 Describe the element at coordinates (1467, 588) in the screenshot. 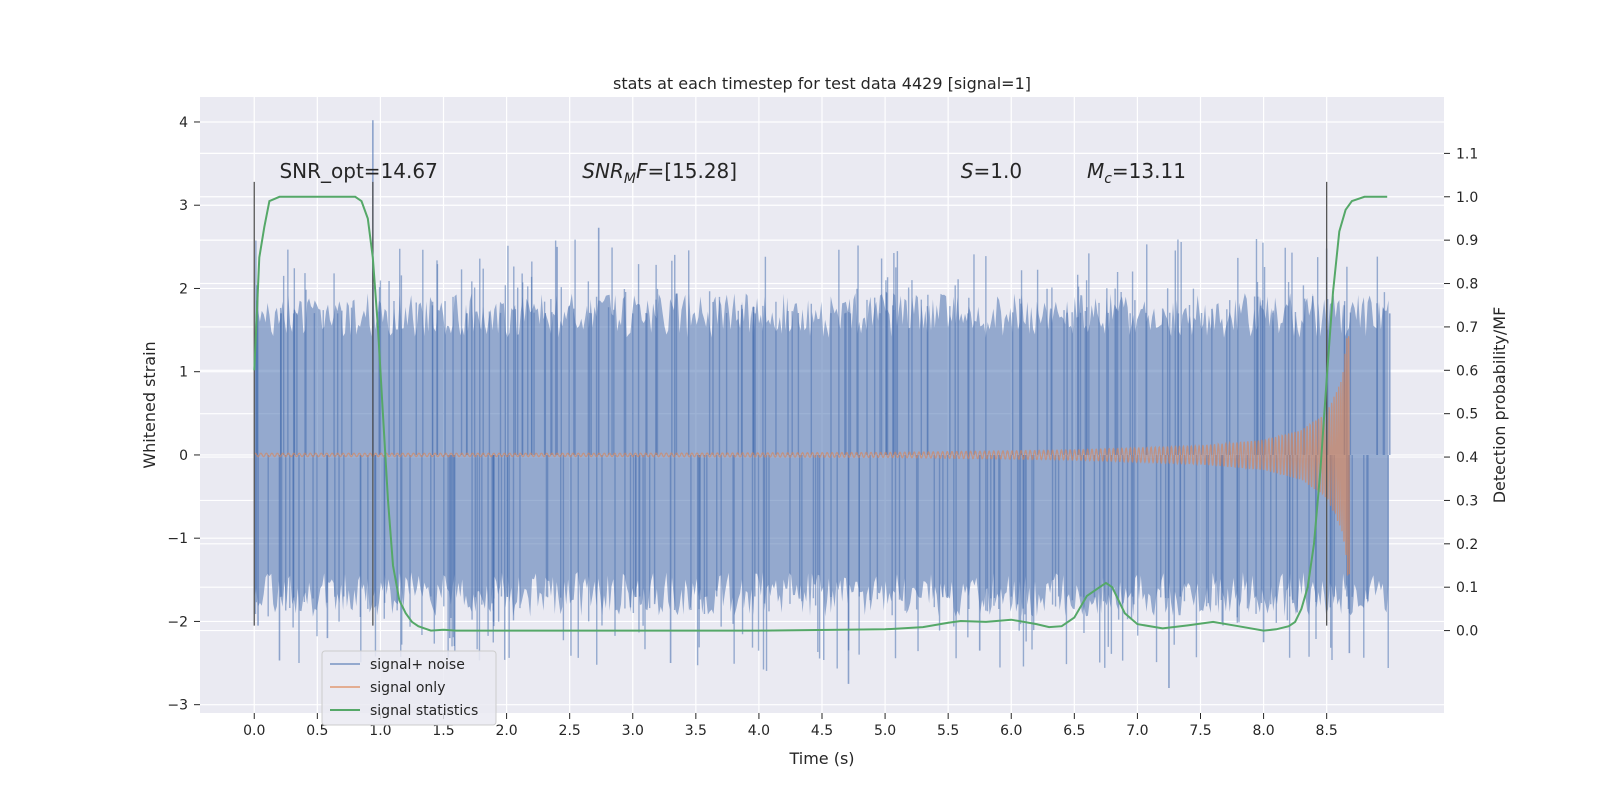

I see `y2-tick-label: 0.1` at that location.